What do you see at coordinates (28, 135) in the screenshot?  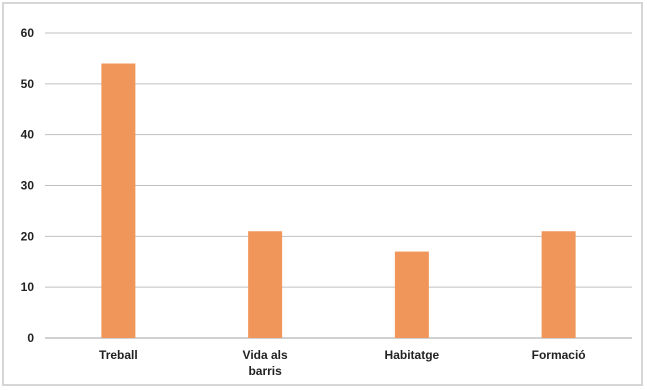 I see `y-tick-label: 40` at bounding box center [28, 135].